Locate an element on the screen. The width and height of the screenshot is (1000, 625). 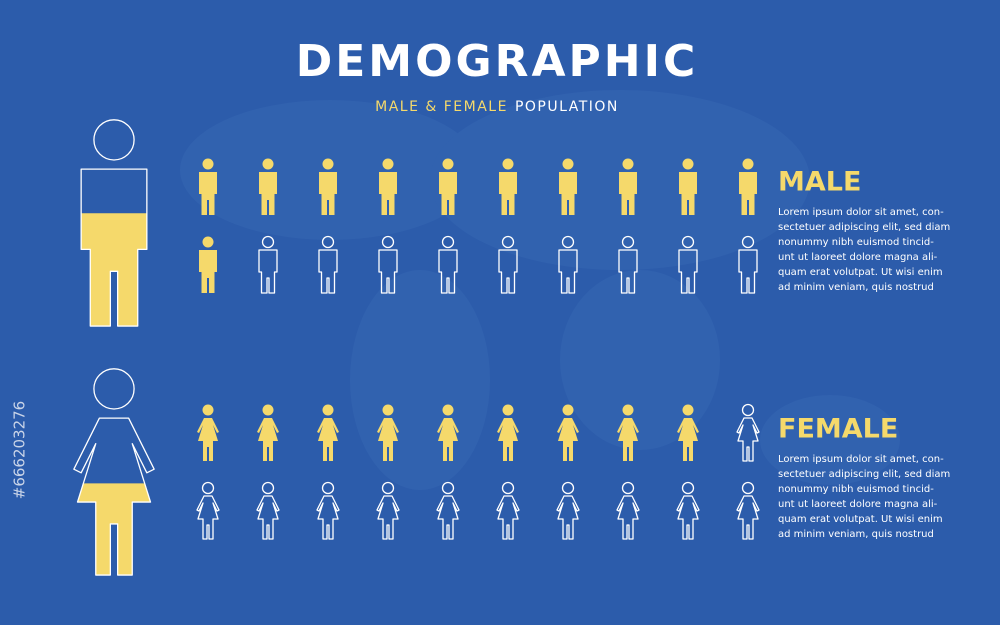
subtitle-rest: POPULATION is located at coordinates (567, 107).